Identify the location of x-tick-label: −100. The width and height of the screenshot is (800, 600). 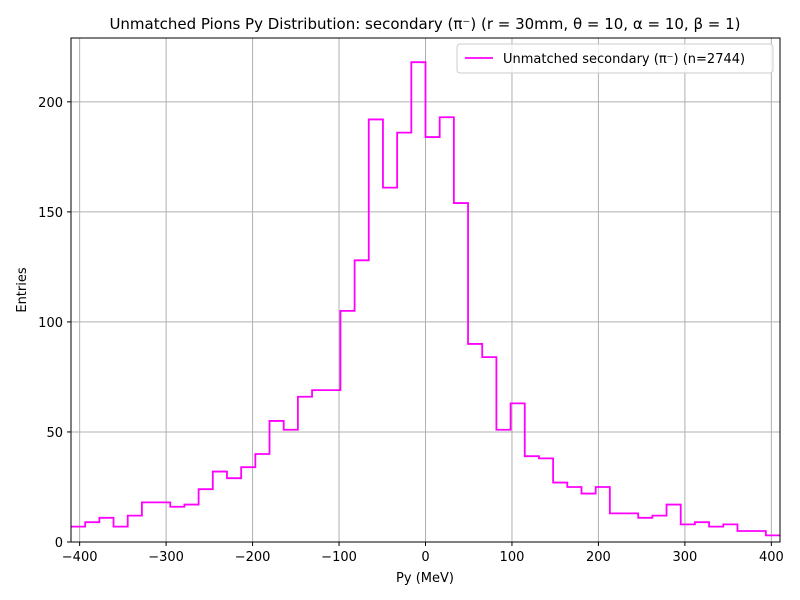
(339, 557).